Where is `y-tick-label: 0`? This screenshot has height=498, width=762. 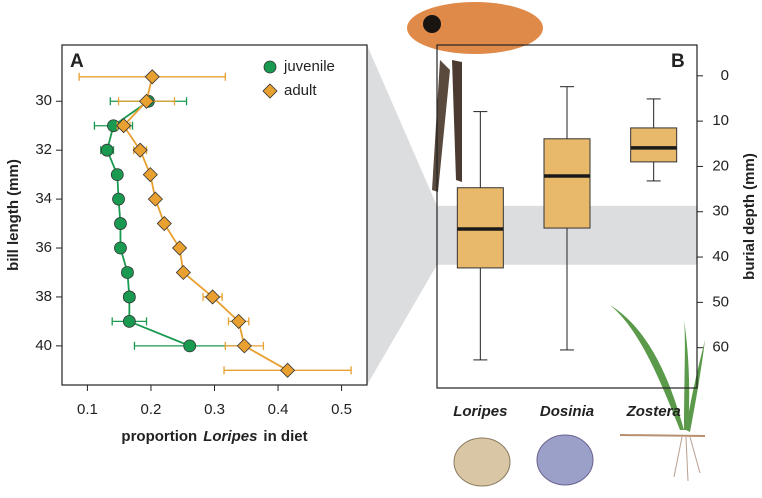 y-tick-label: 0 is located at coordinates (725, 75).